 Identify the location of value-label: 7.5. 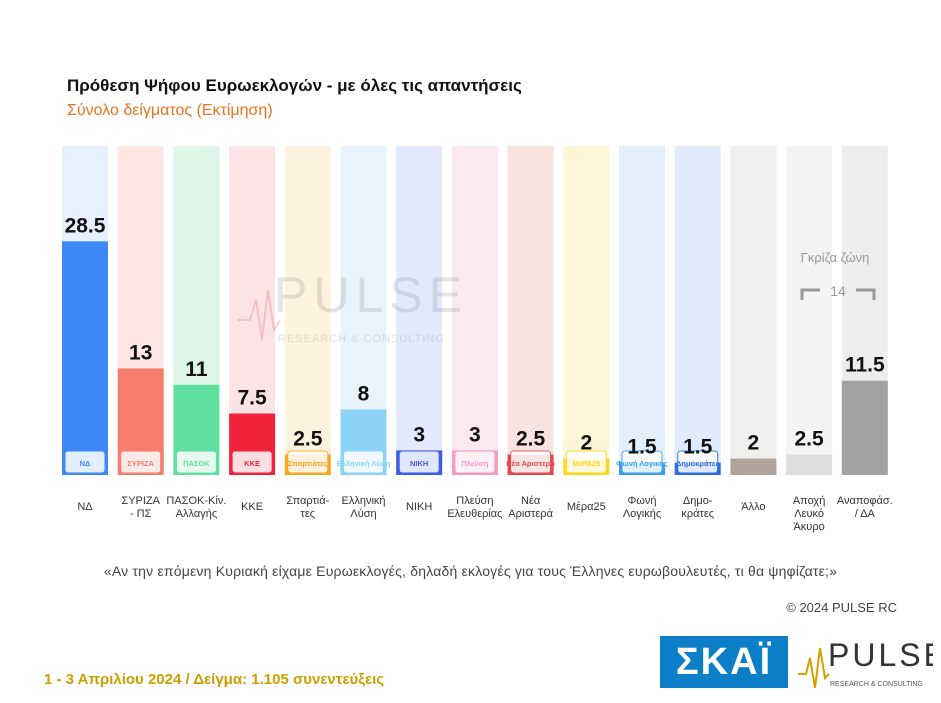
(252, 398).